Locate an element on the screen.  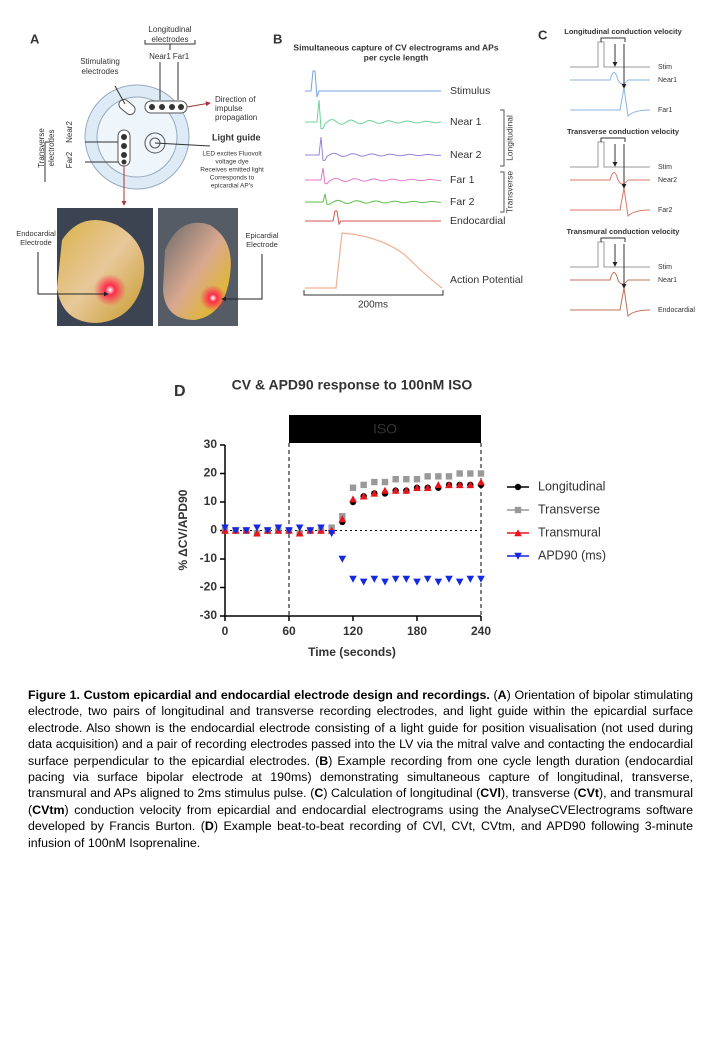
caption-bold: CVl is located at coordinates (490, 793).